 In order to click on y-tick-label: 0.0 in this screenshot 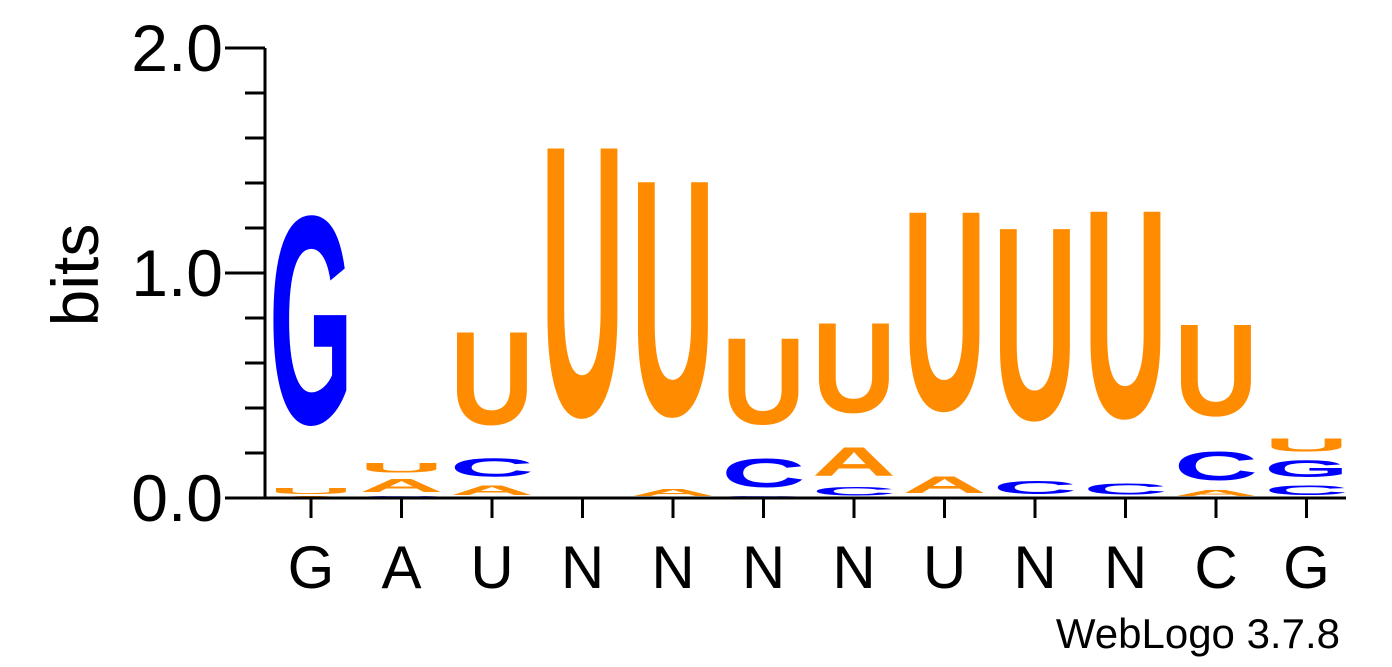, I will do `click(177, 498)`.